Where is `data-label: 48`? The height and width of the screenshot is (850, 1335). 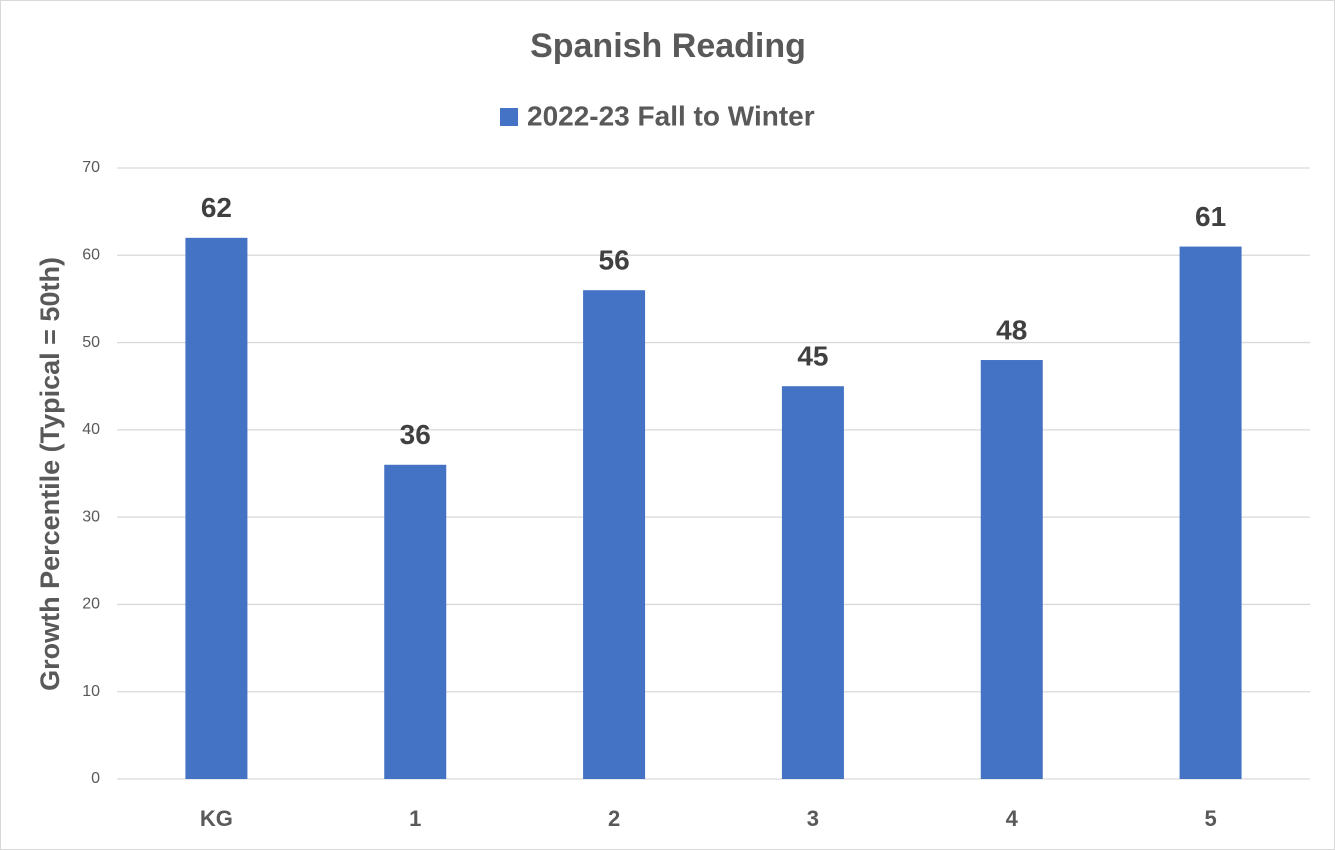
data-label: 48 is located at coordinates (1011, 329).